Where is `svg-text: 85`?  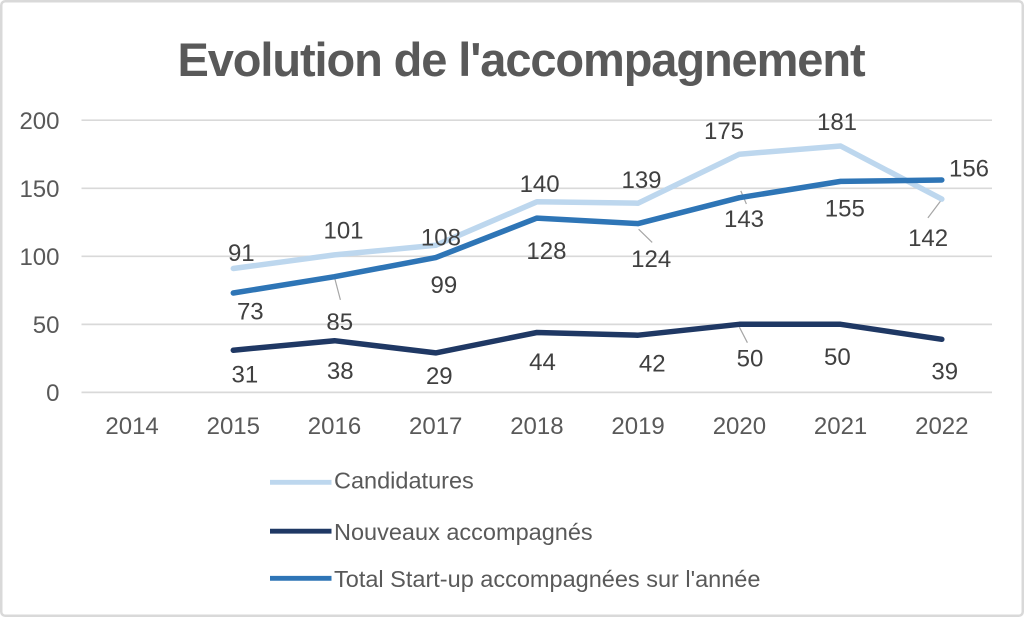 svg-text: 85 is located at coordinates (339, 322).